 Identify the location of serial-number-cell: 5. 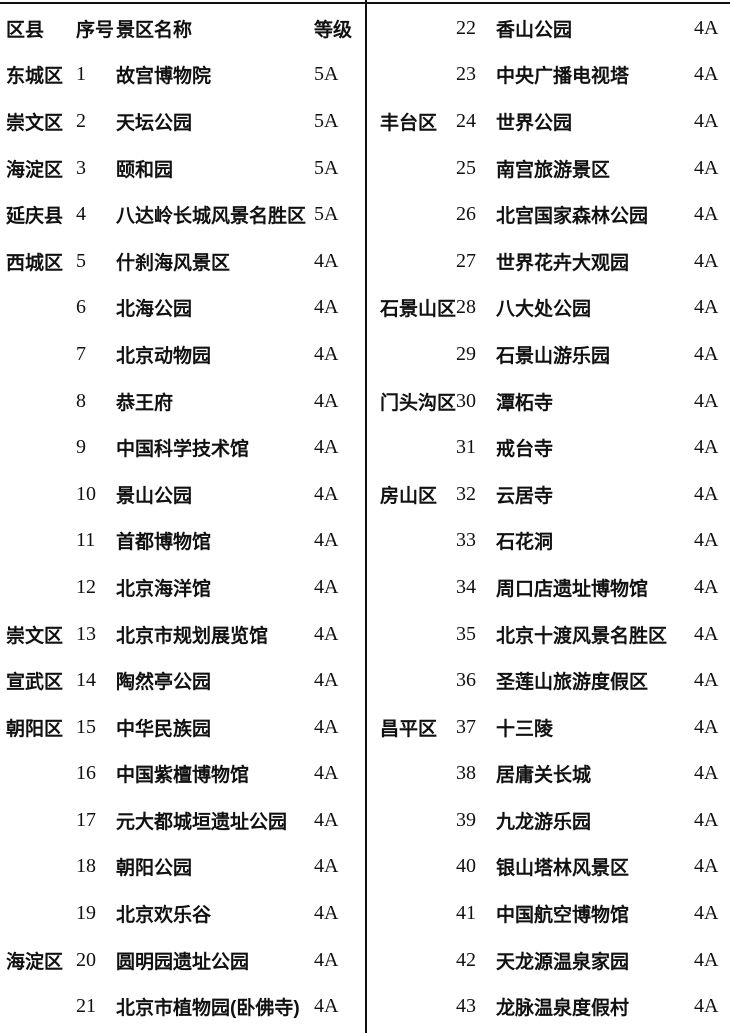
(81, 260).